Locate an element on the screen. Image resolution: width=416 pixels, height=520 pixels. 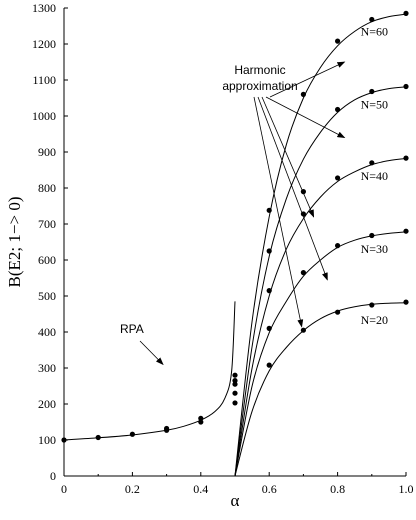
series-label-n-20: N=20 is located at coordinates (374, 320).